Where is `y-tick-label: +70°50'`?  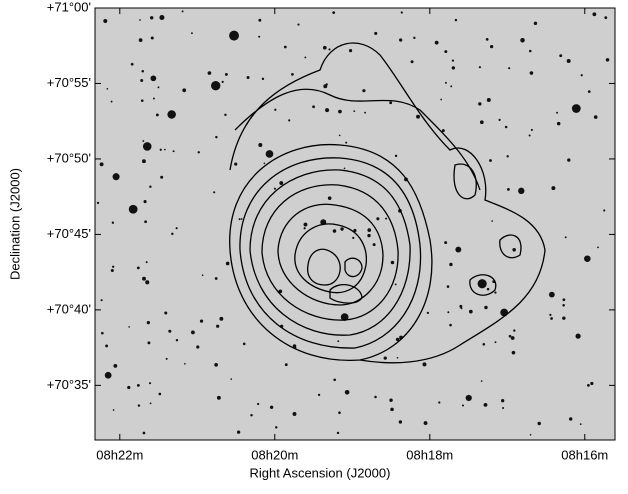
y-tick-label: +70°50' is located at coordinates (69, 157).